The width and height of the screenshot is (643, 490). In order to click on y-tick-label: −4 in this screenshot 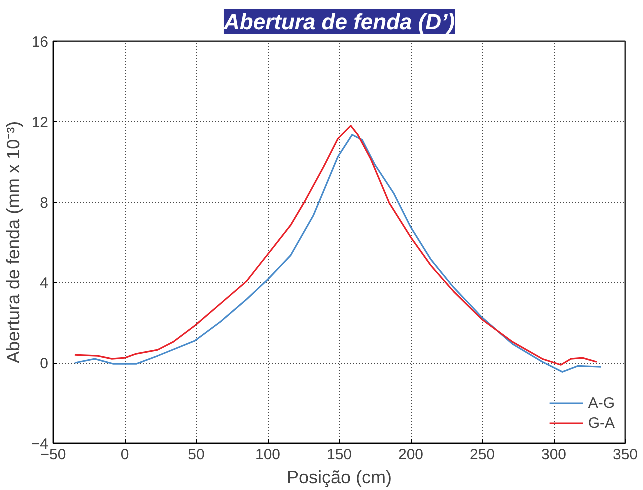, I will do `click(40, 444)`.